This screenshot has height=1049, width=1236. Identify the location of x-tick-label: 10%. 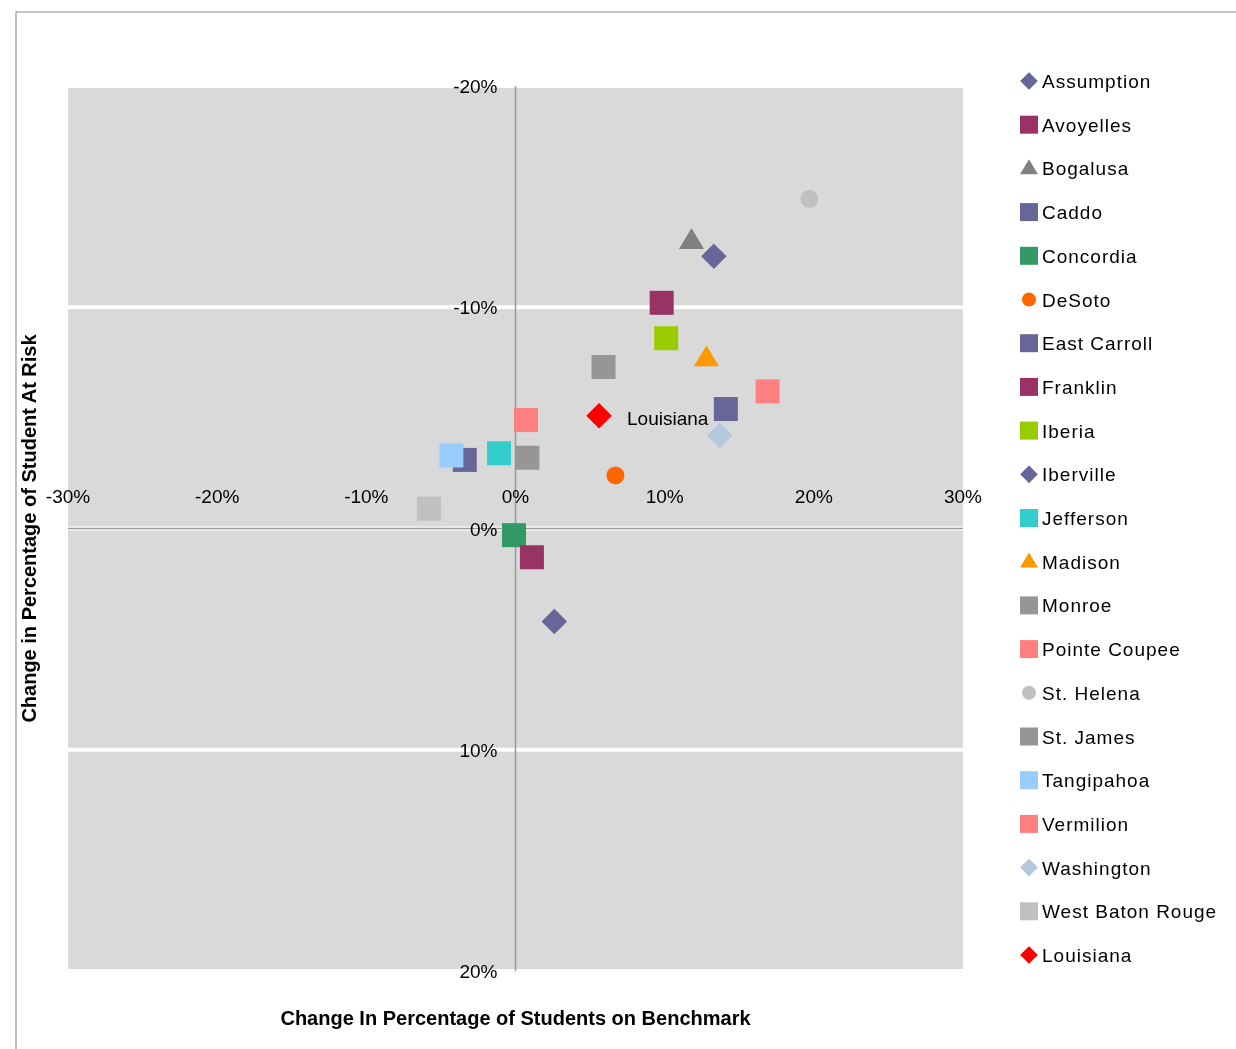
(664, 496).